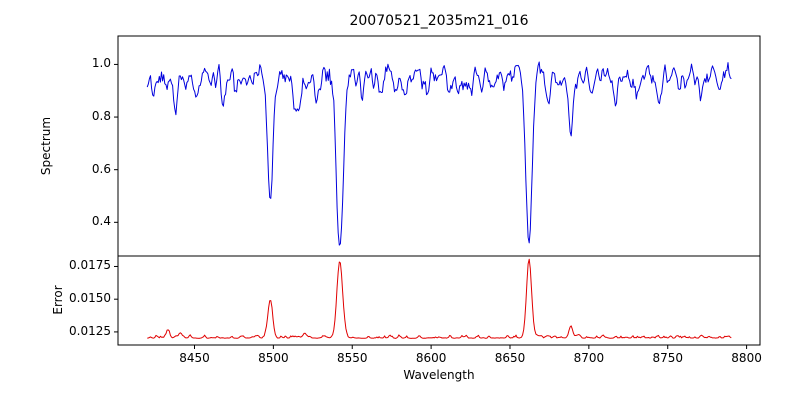 The width and height of the screenshot is (800, 400). I want to click on x-tick-label: 8450, so click(194, 358).